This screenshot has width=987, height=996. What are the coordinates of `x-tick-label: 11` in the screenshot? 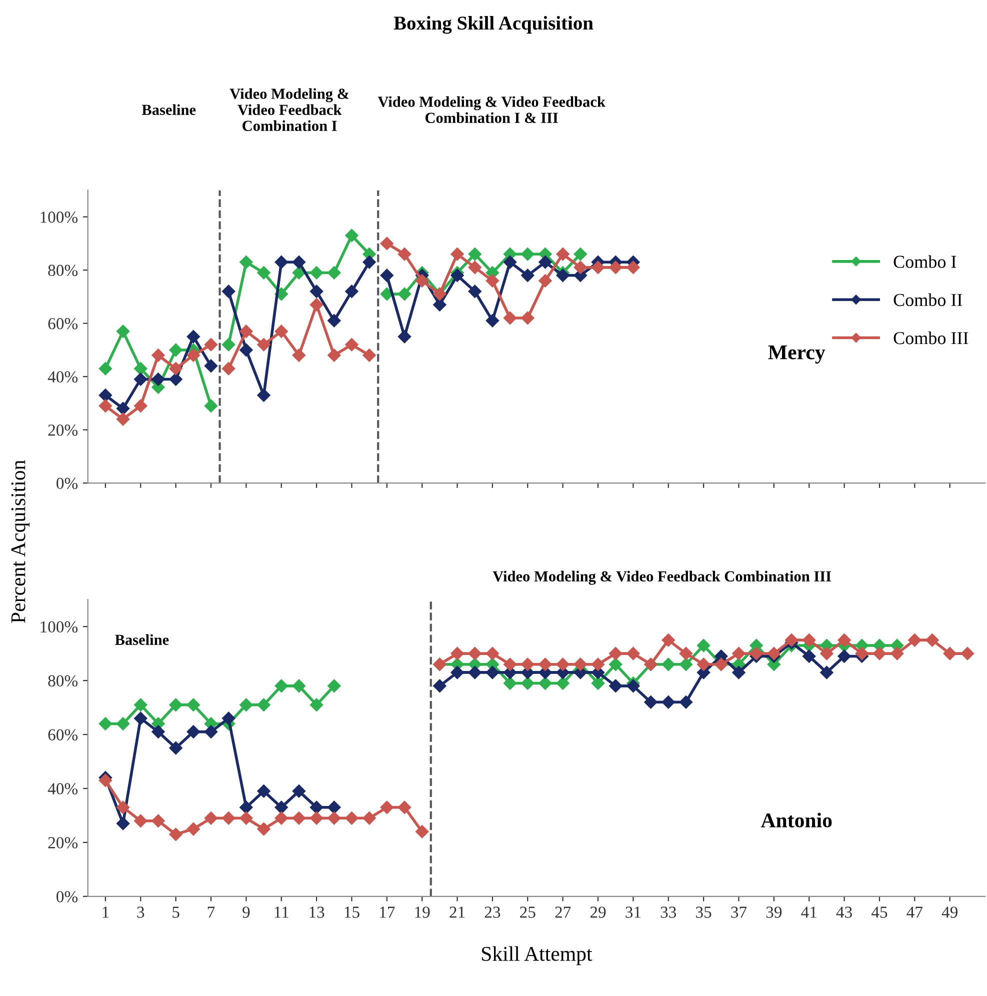 It's located at (281, 912).